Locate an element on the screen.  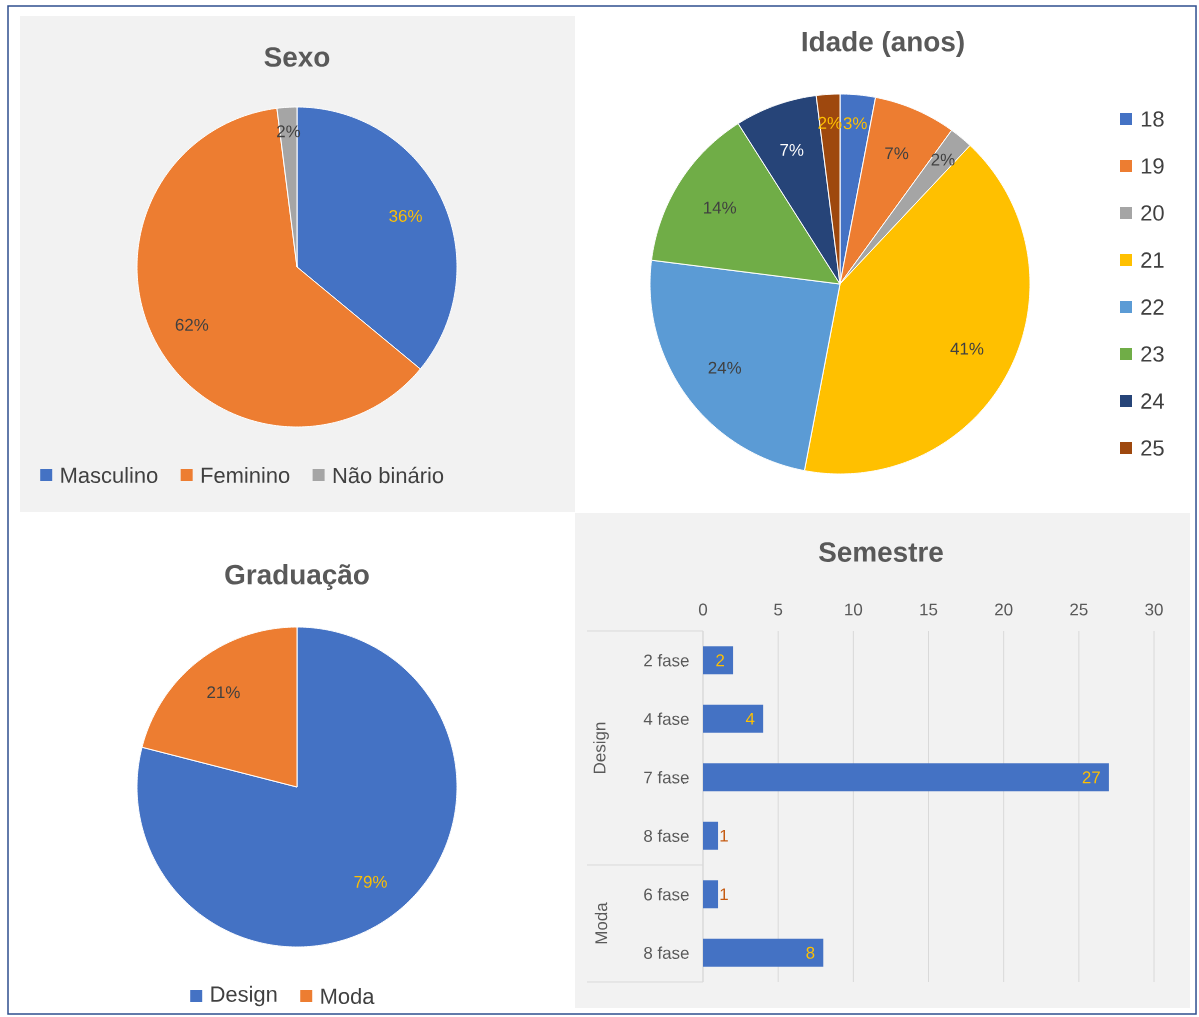
data-label: 2 is located at coordinates (720, 660).